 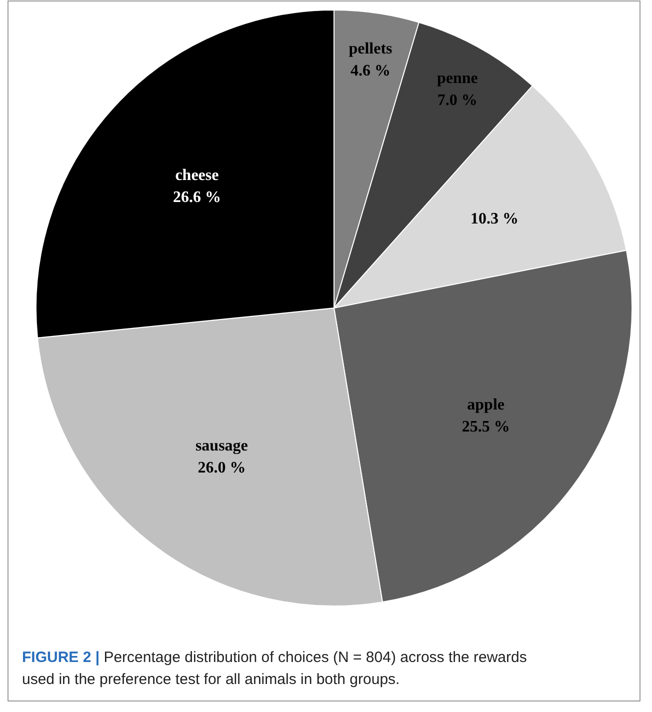 I want to click on slice-label: apple, so click(x=485, y=405).